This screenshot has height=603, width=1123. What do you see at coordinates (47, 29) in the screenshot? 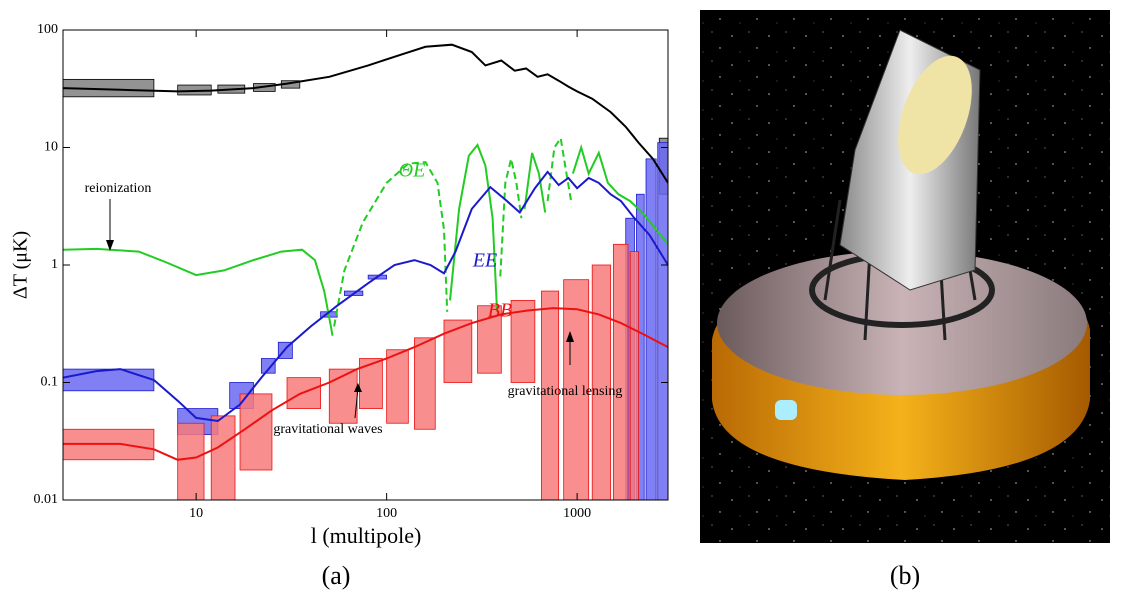
I see `y-tick-label: 100` at bounding box center [47, 29].